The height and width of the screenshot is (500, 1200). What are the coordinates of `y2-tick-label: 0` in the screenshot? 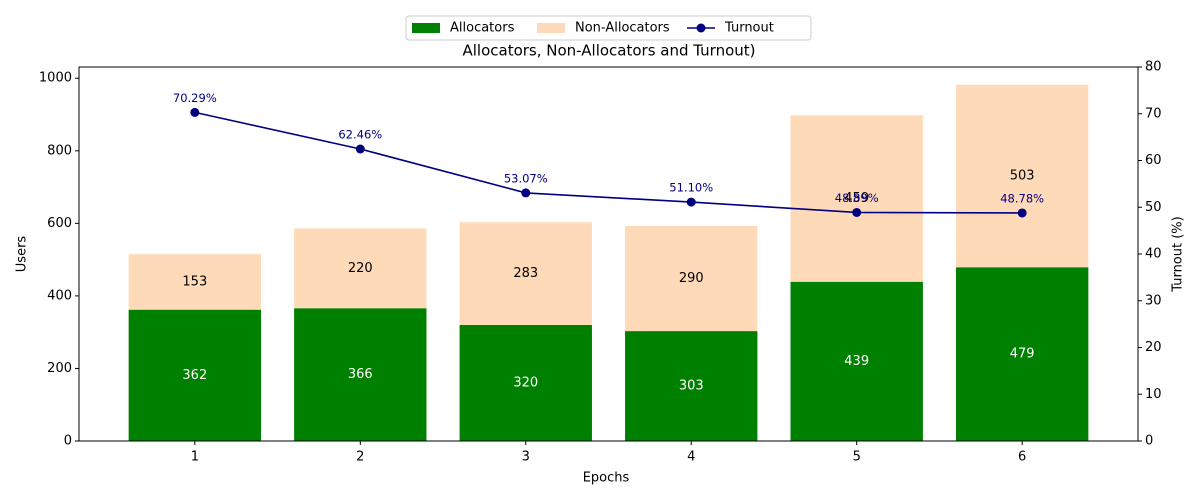 It's located at (1149, 441).